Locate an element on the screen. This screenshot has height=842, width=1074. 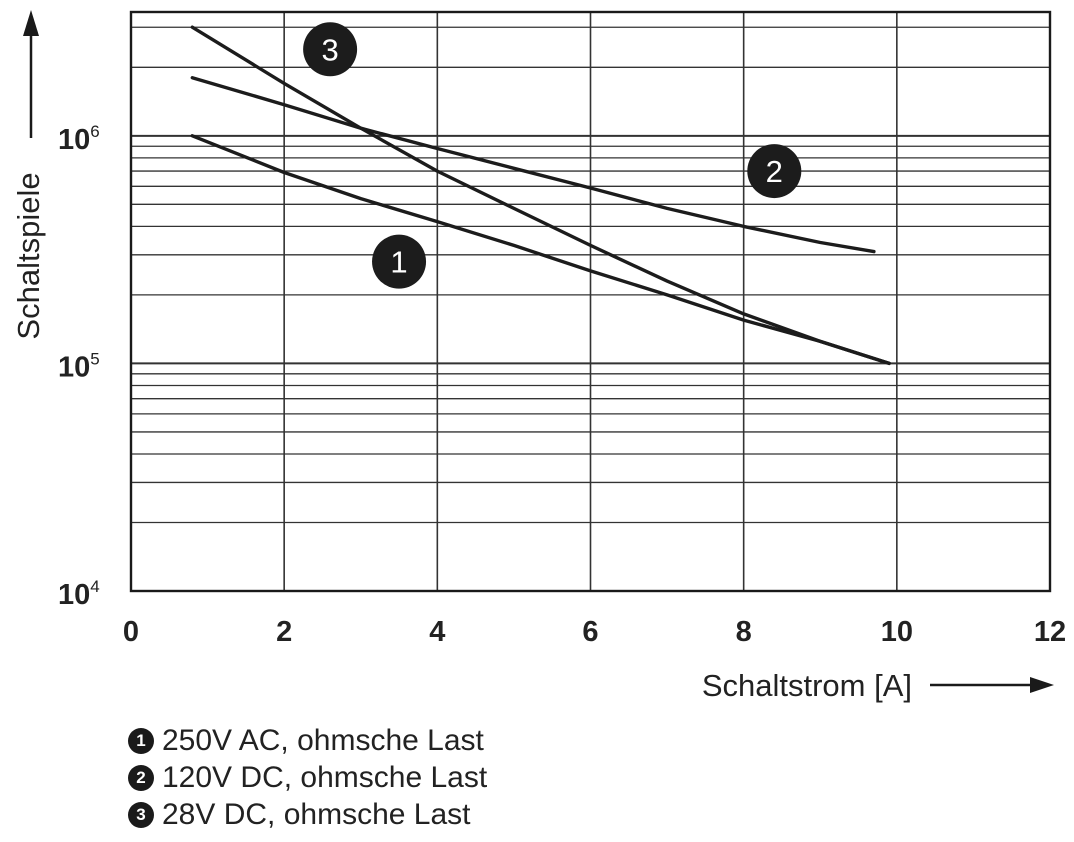
series-marker-label-3: 3 is located at coordinates (329, 49).